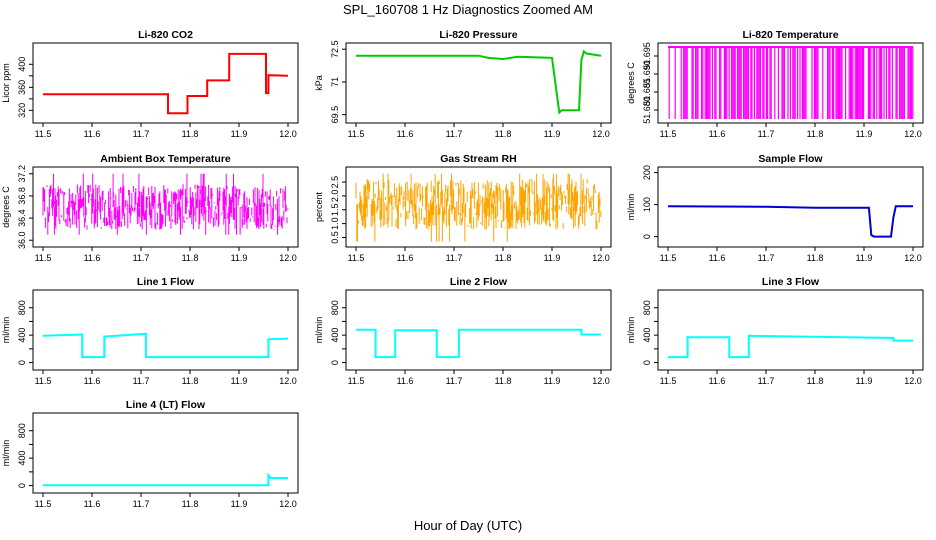  What do you see at coordinates (791, 282) in the screenshot?
I see `panel-8-title: Line 3 Flow` at bounding box center [791, 282].